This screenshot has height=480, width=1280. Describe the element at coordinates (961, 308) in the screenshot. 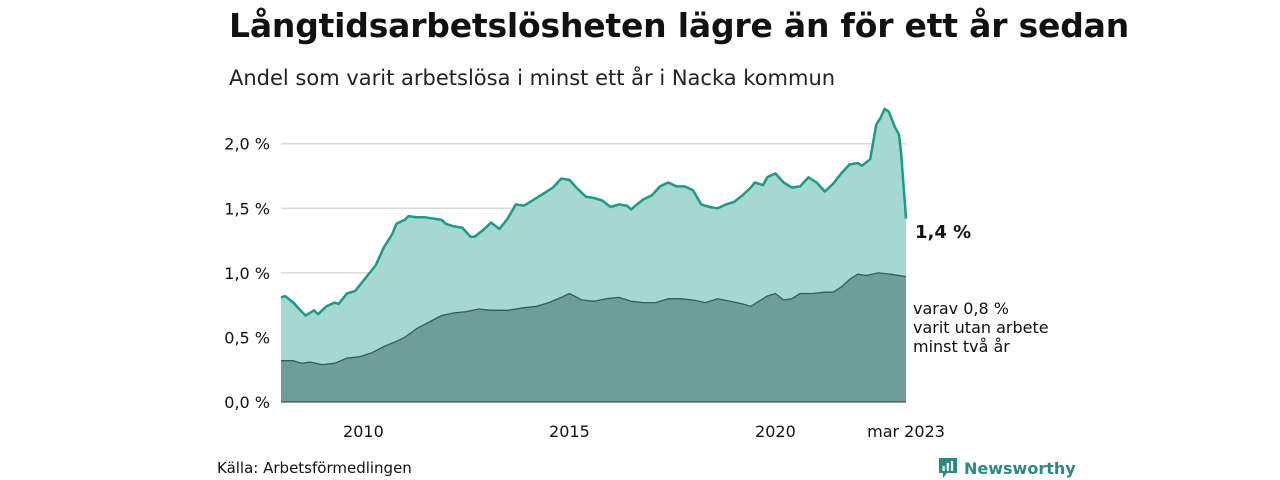

I see `long-term-label-line: varav 0,8 %` at that location.